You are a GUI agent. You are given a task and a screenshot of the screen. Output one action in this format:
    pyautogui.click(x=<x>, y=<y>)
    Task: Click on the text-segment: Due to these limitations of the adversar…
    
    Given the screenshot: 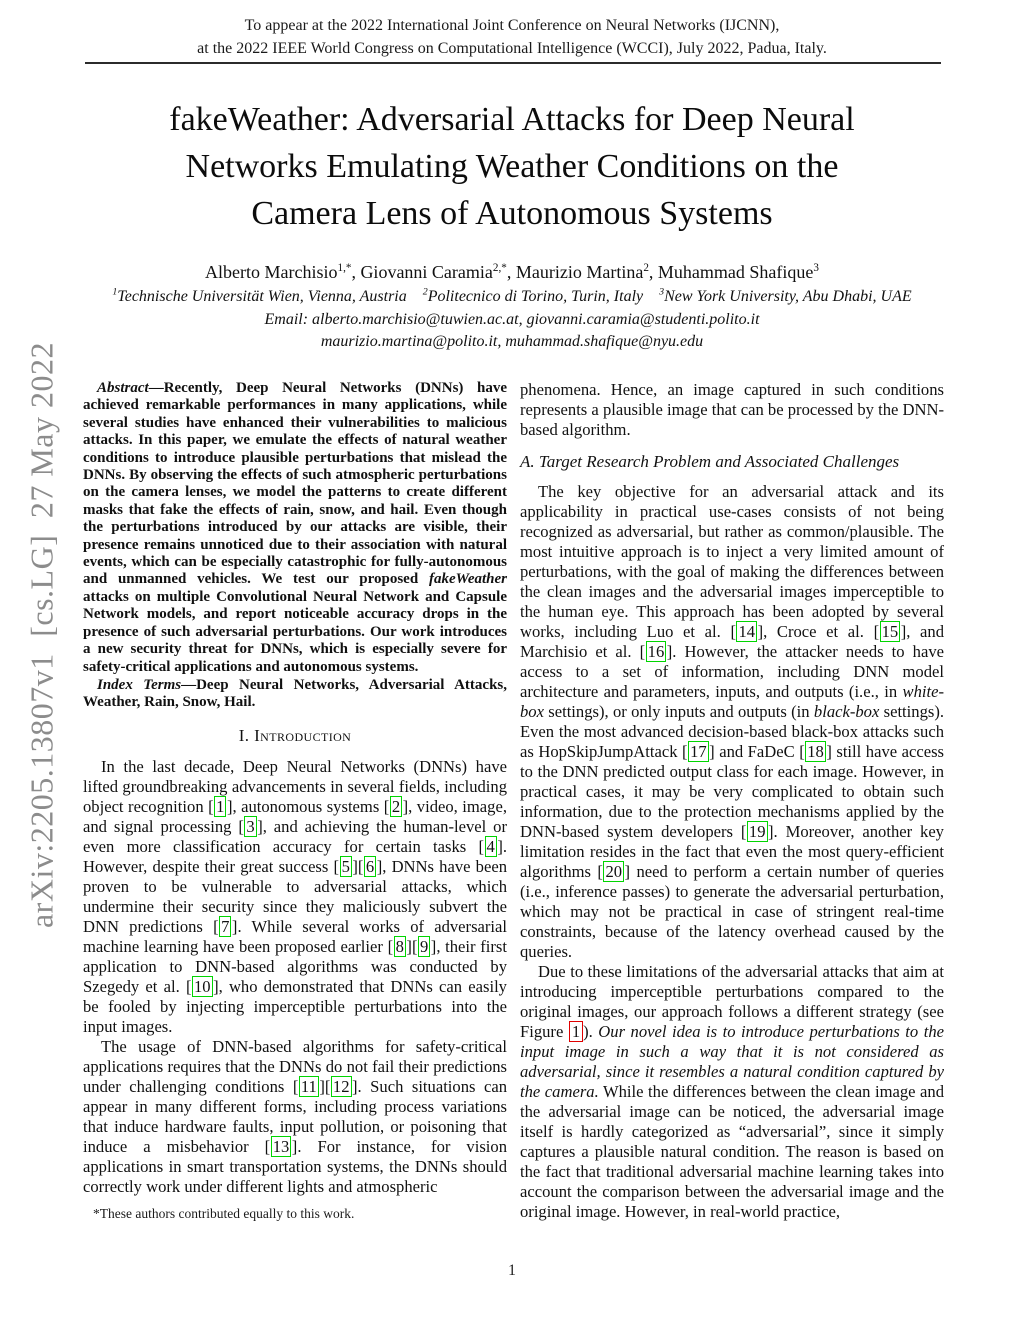 What is the action you would take?
    pyautogui.click(x=732, y=1001)
    